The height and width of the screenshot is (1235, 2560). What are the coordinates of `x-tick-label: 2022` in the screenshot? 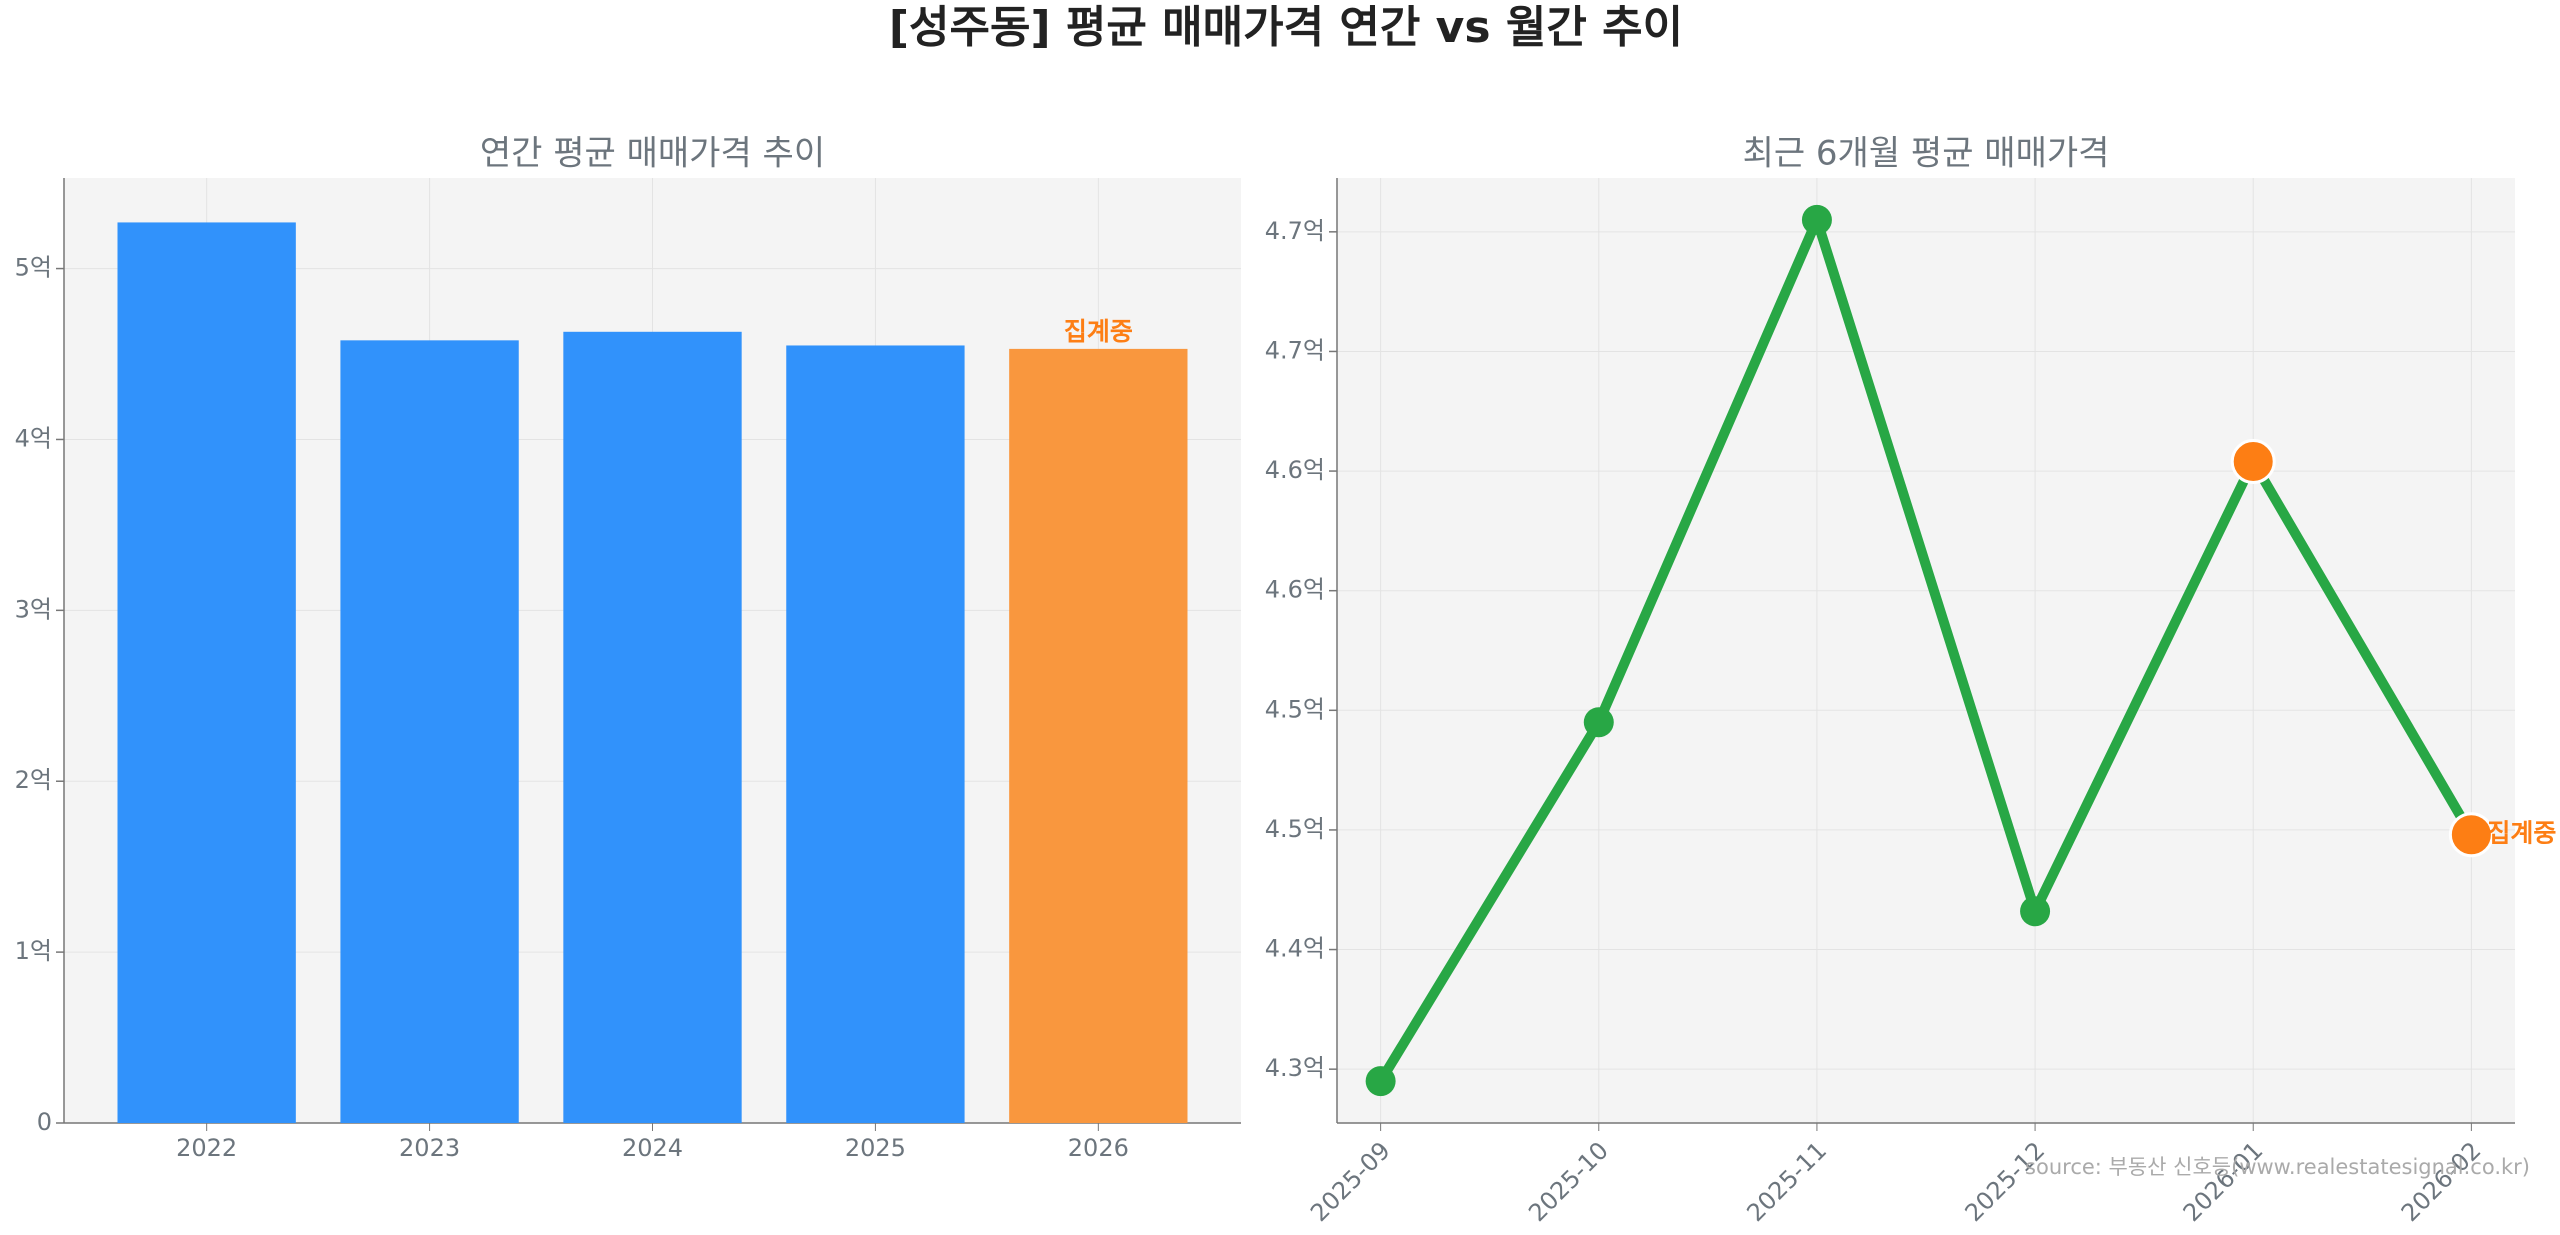 It's located at (206, 1148).